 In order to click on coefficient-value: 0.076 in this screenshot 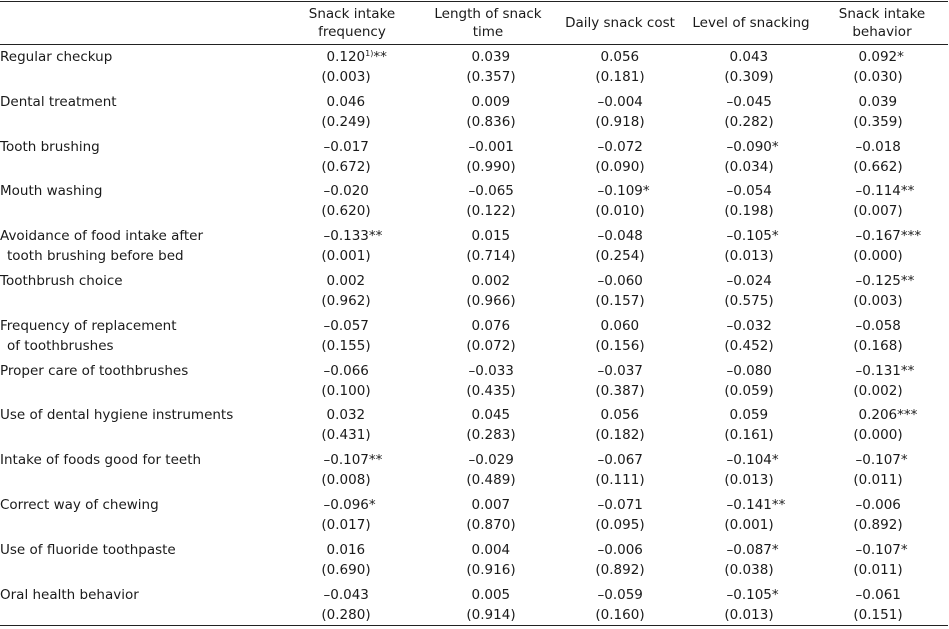, I will do `click(491, 325)`.